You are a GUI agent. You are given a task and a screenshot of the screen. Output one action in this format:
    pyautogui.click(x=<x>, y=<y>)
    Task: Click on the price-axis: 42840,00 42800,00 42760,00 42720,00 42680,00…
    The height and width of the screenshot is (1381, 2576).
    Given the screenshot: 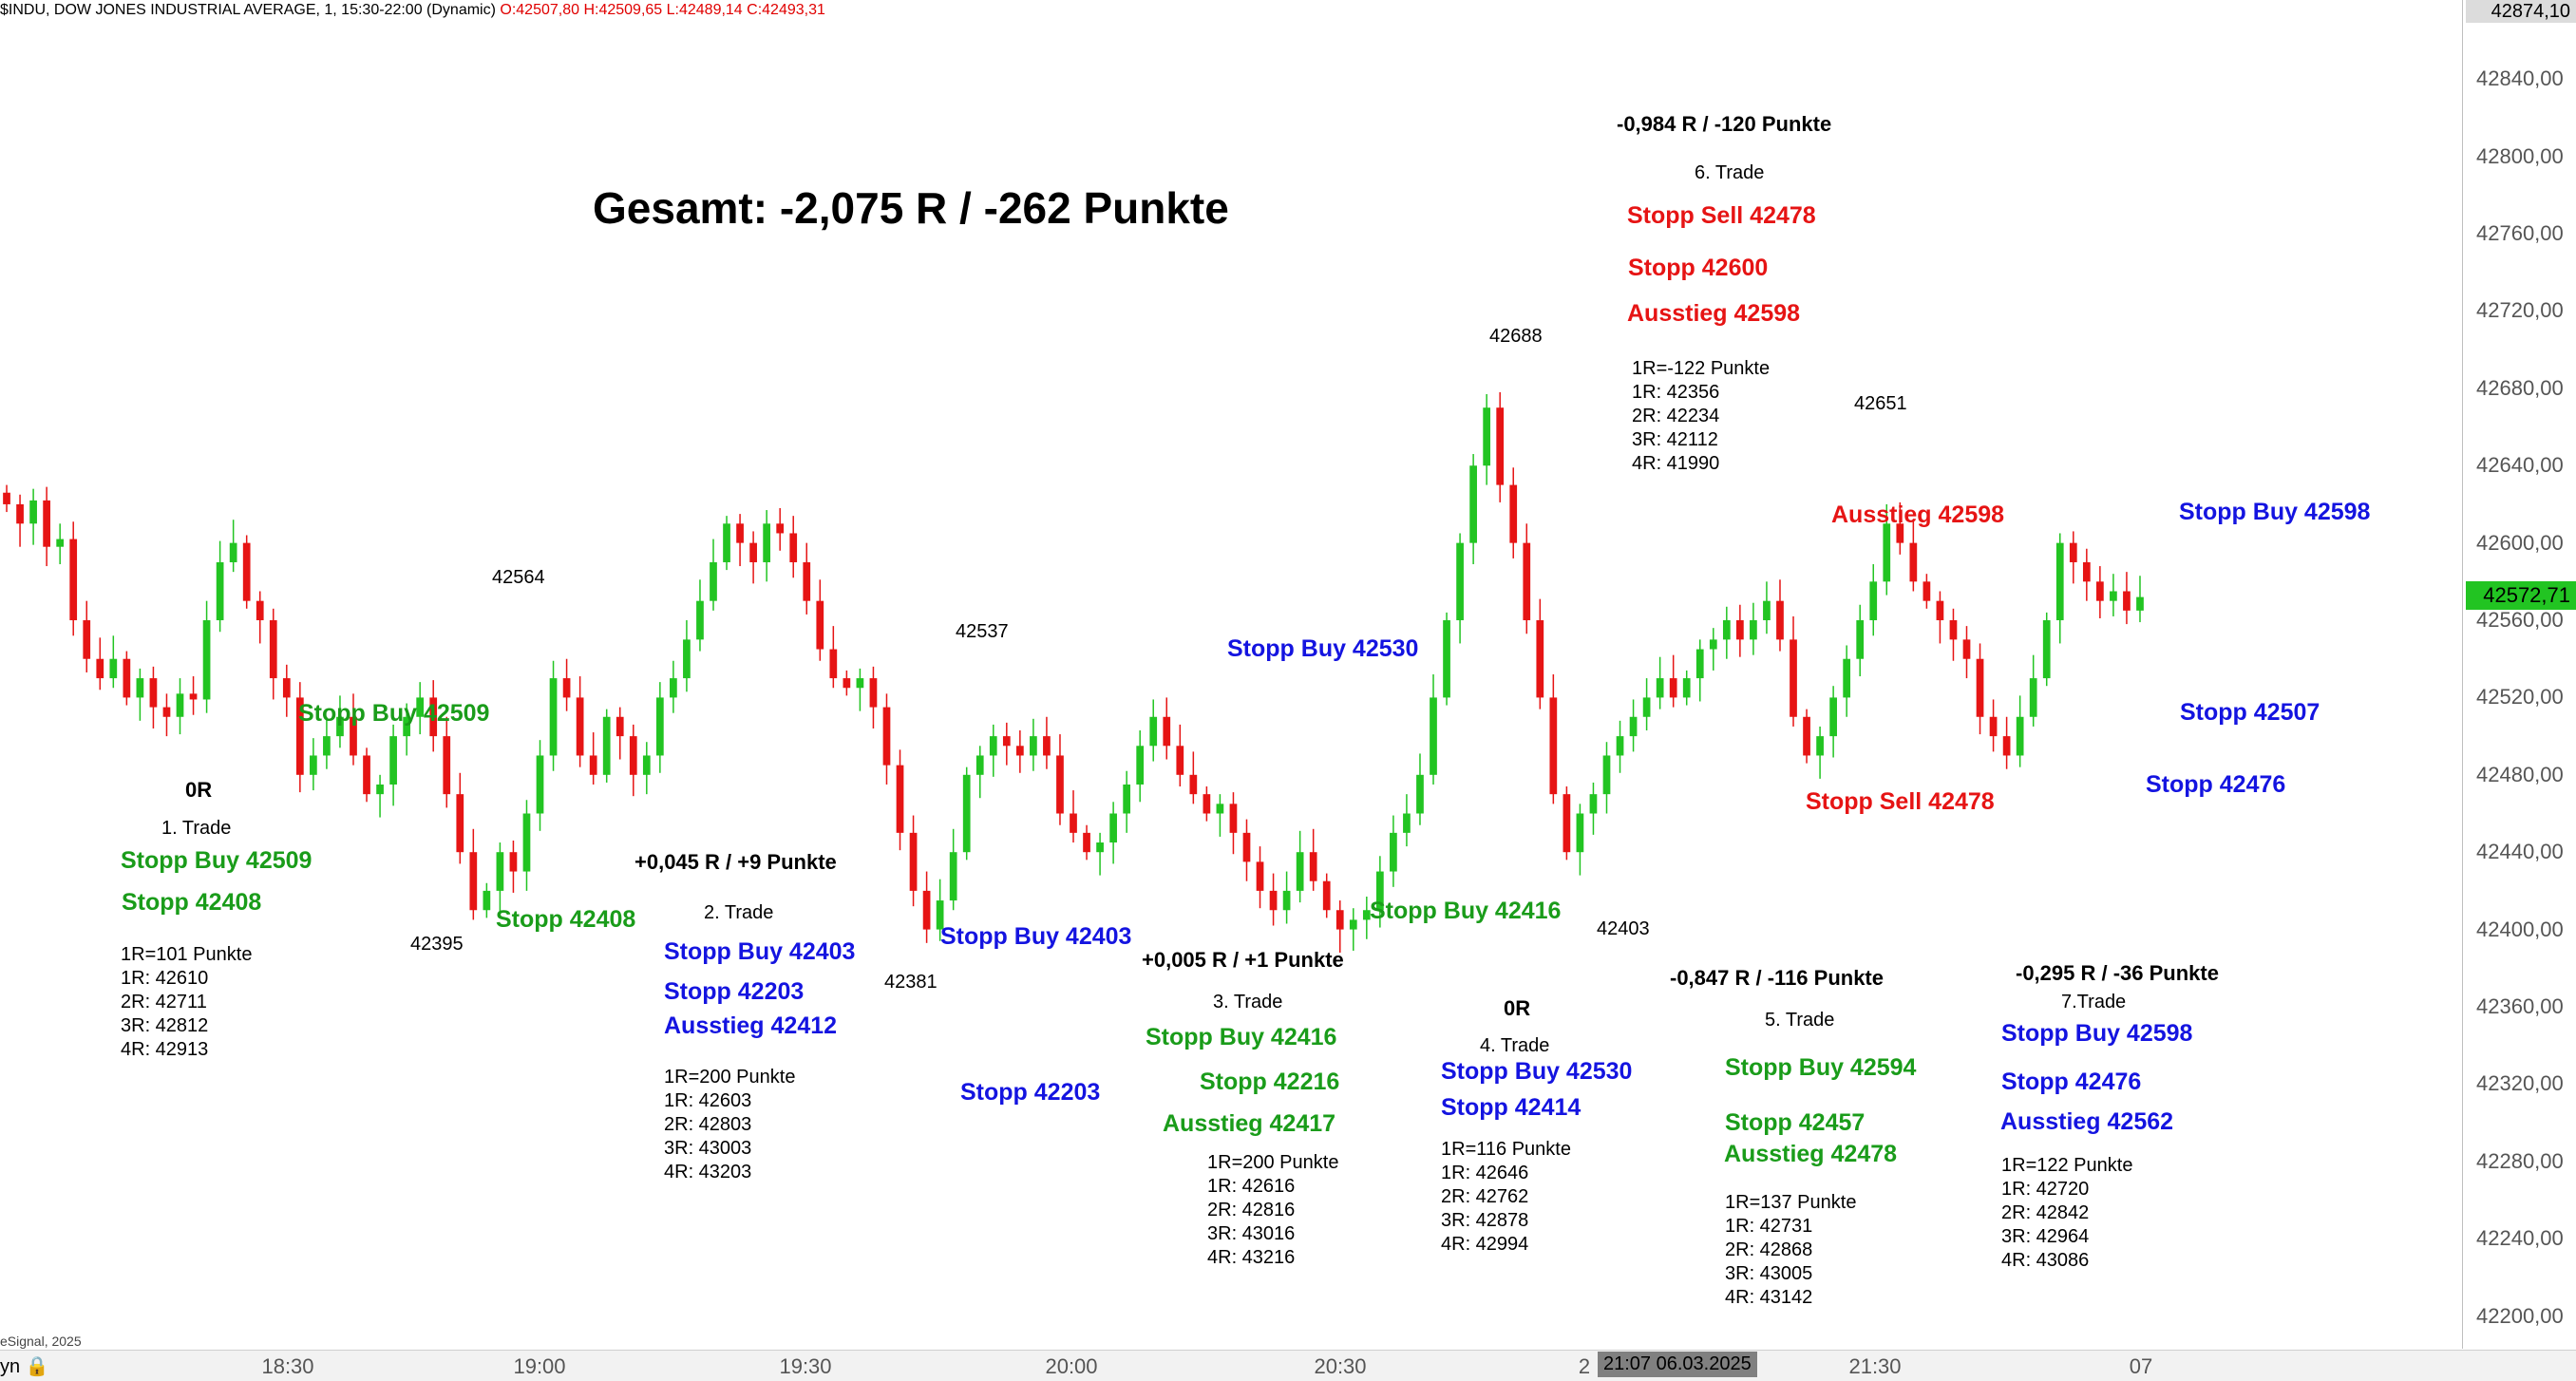 What is the action you would take?
    pyautogui.click(x=2519, y=674)
    